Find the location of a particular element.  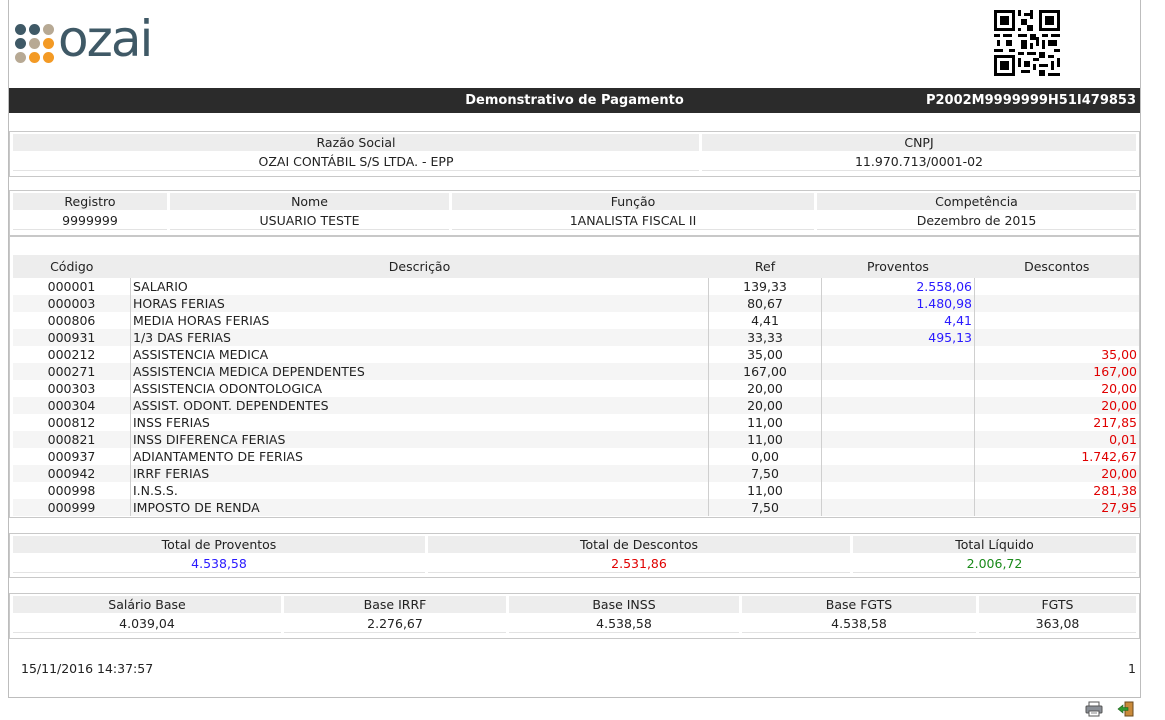

item-ref: 35,00 is located at coordinates (765, 354).